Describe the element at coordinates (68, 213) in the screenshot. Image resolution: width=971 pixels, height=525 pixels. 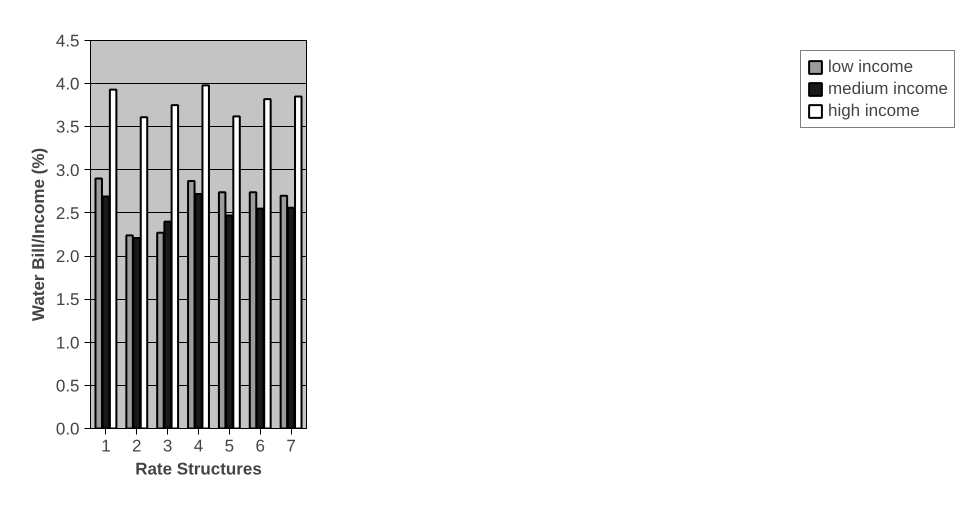
I see `y-tick-label: 2.5` at that location.